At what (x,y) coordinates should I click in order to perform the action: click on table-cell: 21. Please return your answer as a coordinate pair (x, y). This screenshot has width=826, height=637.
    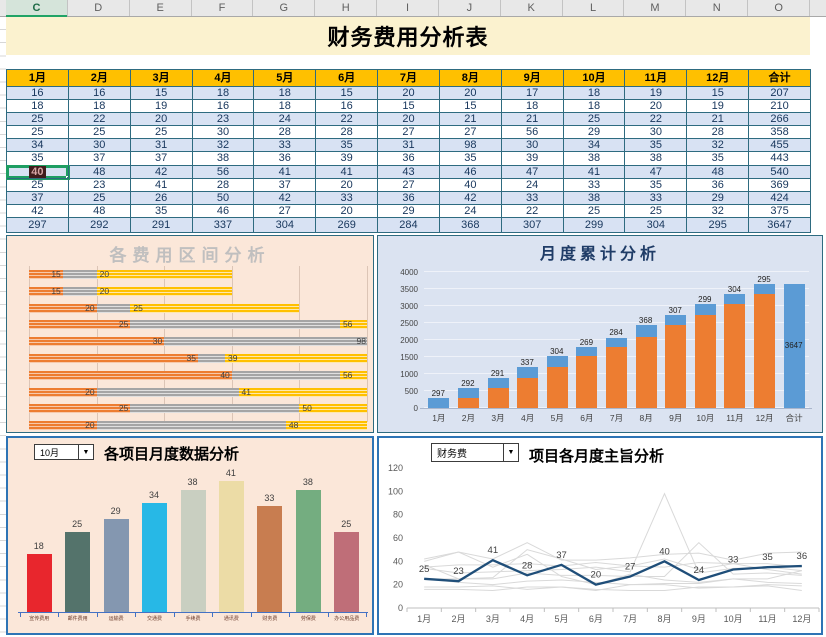
    Looking at the image, I should click on (532, 120).